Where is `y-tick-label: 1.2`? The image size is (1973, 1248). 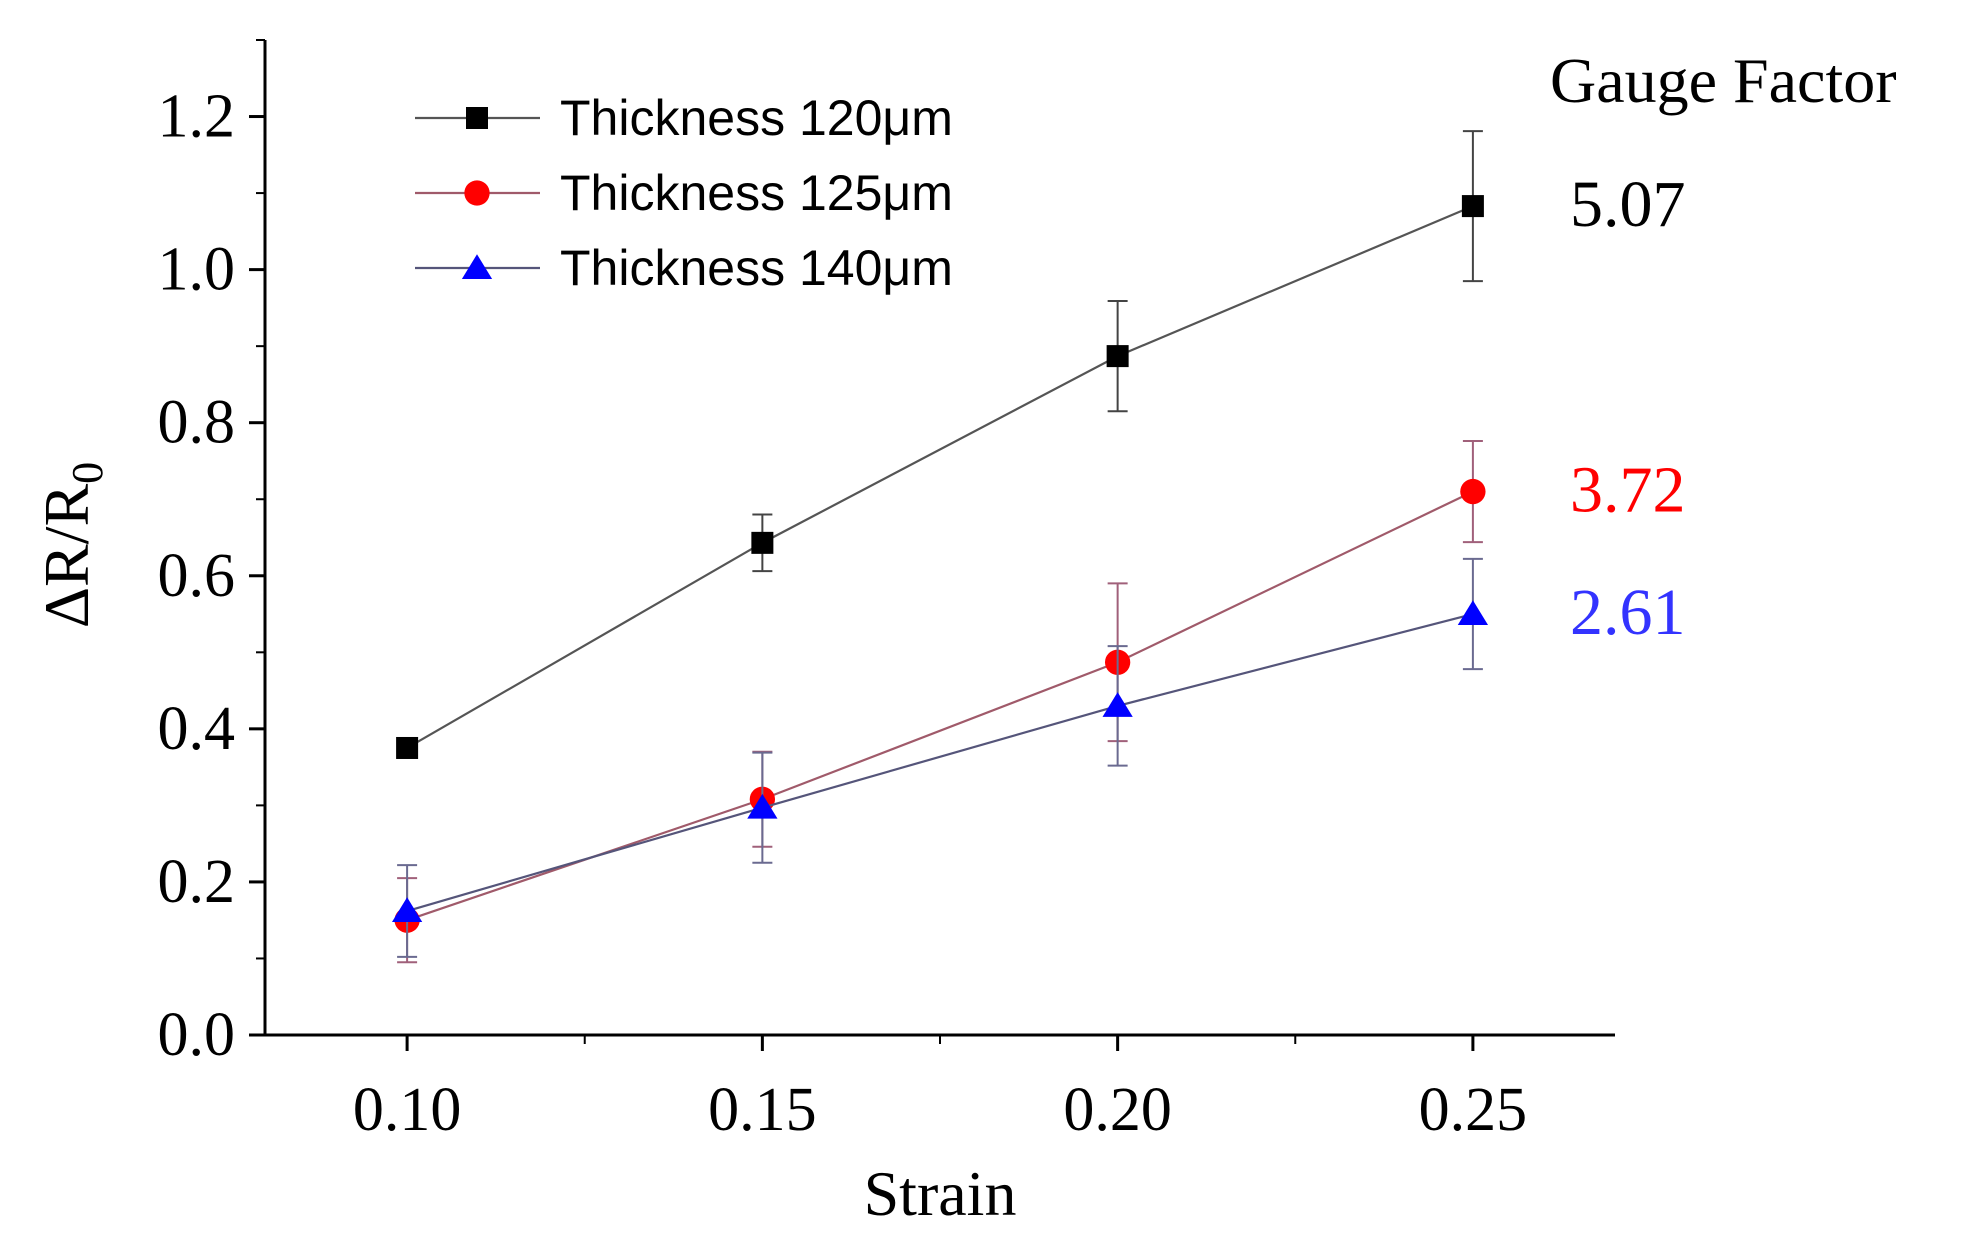 y-tick-label: 1.2 is located at coordinates (197, 117).